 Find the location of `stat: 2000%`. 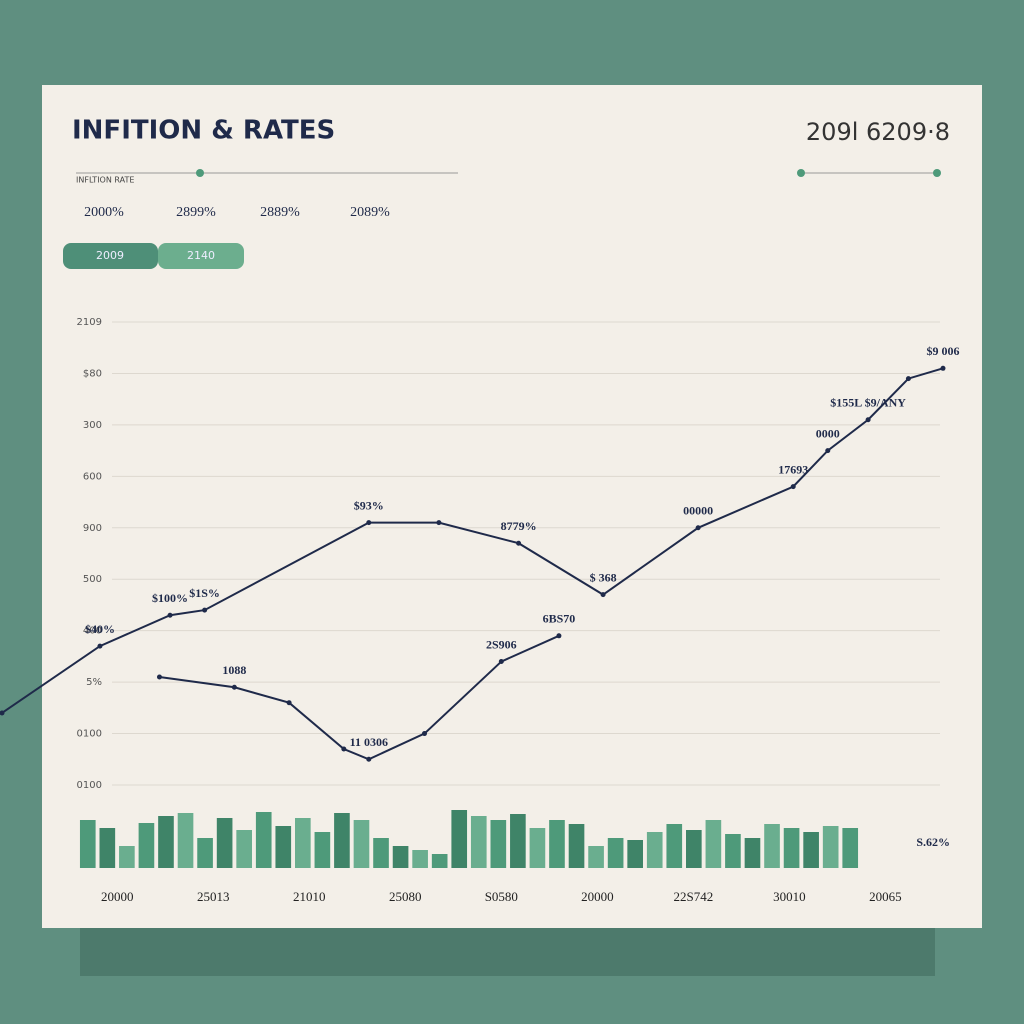

stat: 2000% is located at coordinates (104, 212).